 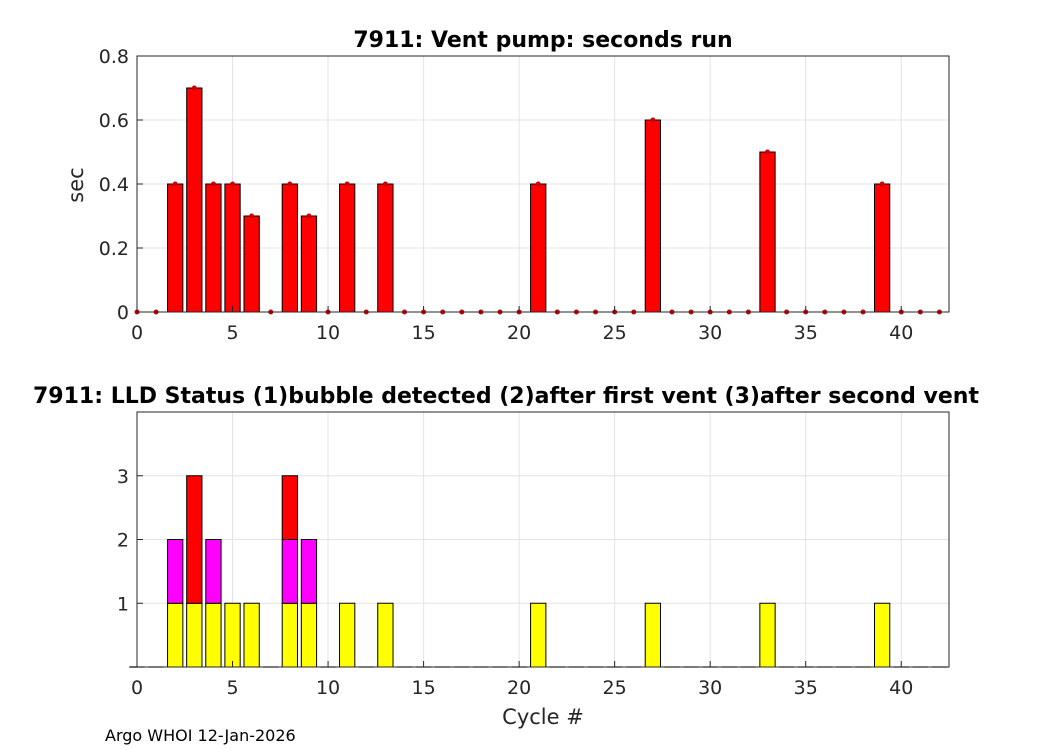 What do you see at coordinates (200, 735) in the screenshot?
I see `footer-credit: Argo WHOI 12-Jan-2026` at bounding box center [200, 735].